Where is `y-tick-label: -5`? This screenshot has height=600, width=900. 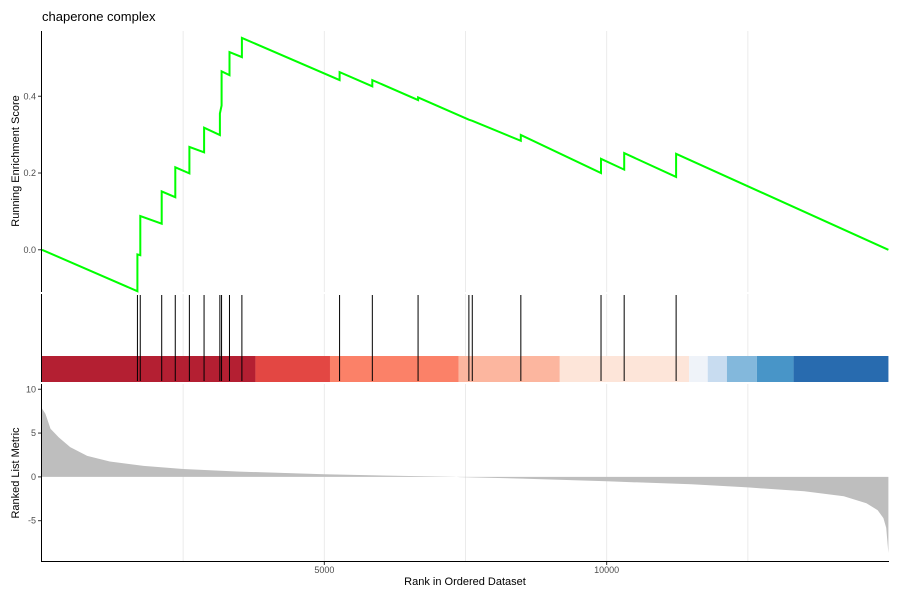
y-tick-label: -5 is located at coordinates (32, 521).